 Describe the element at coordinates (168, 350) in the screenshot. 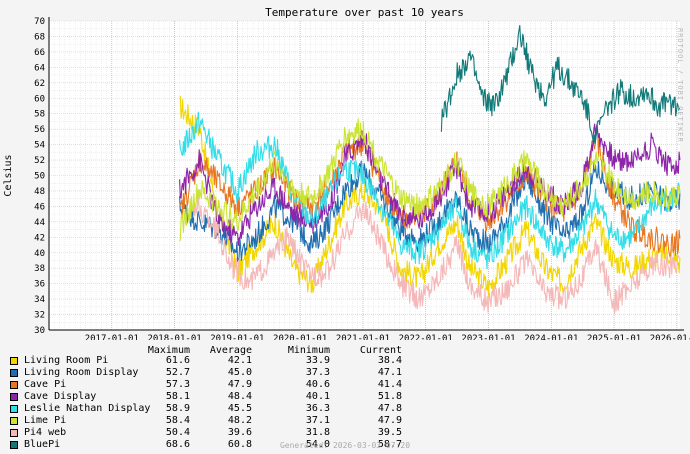

I see `legend-header-maximum: Maximum` at that location.